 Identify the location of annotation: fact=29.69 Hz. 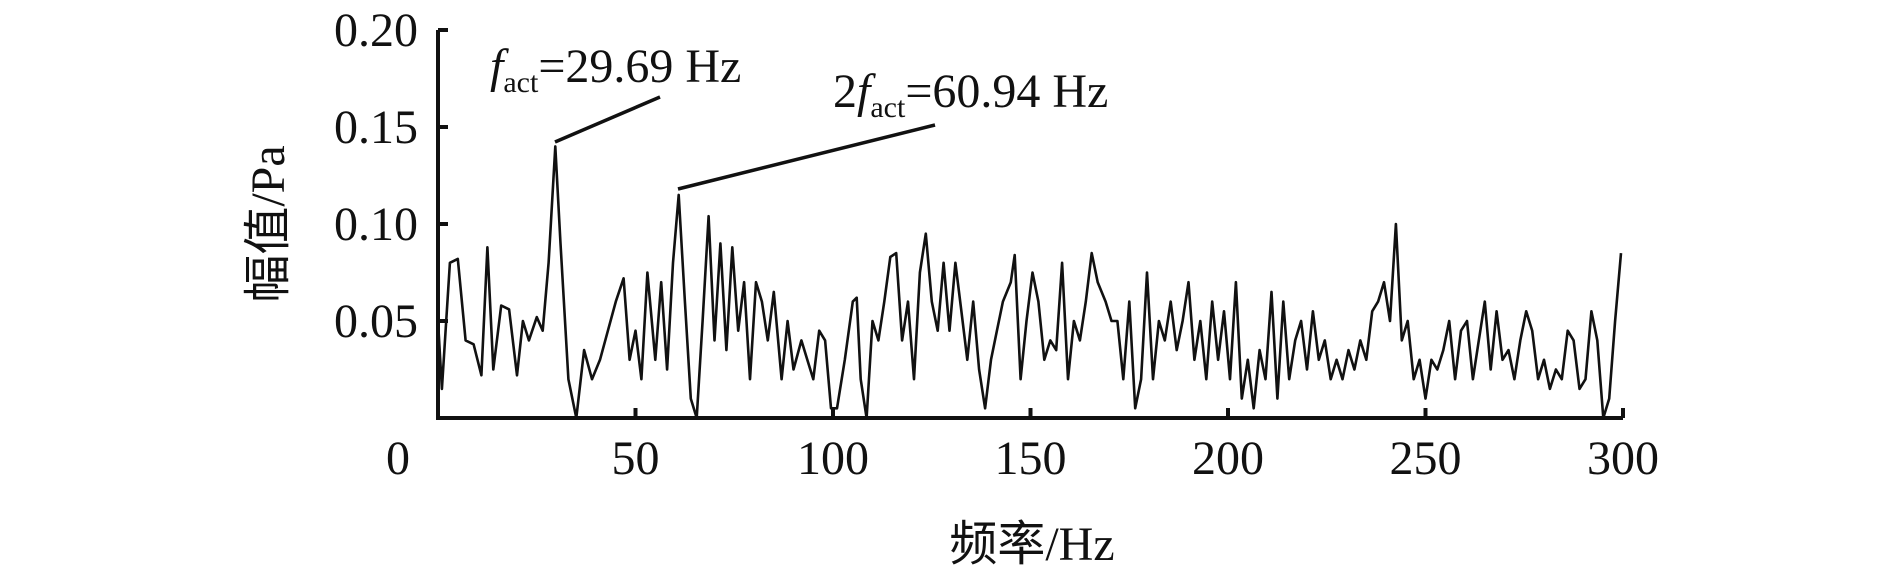
(615, 69).